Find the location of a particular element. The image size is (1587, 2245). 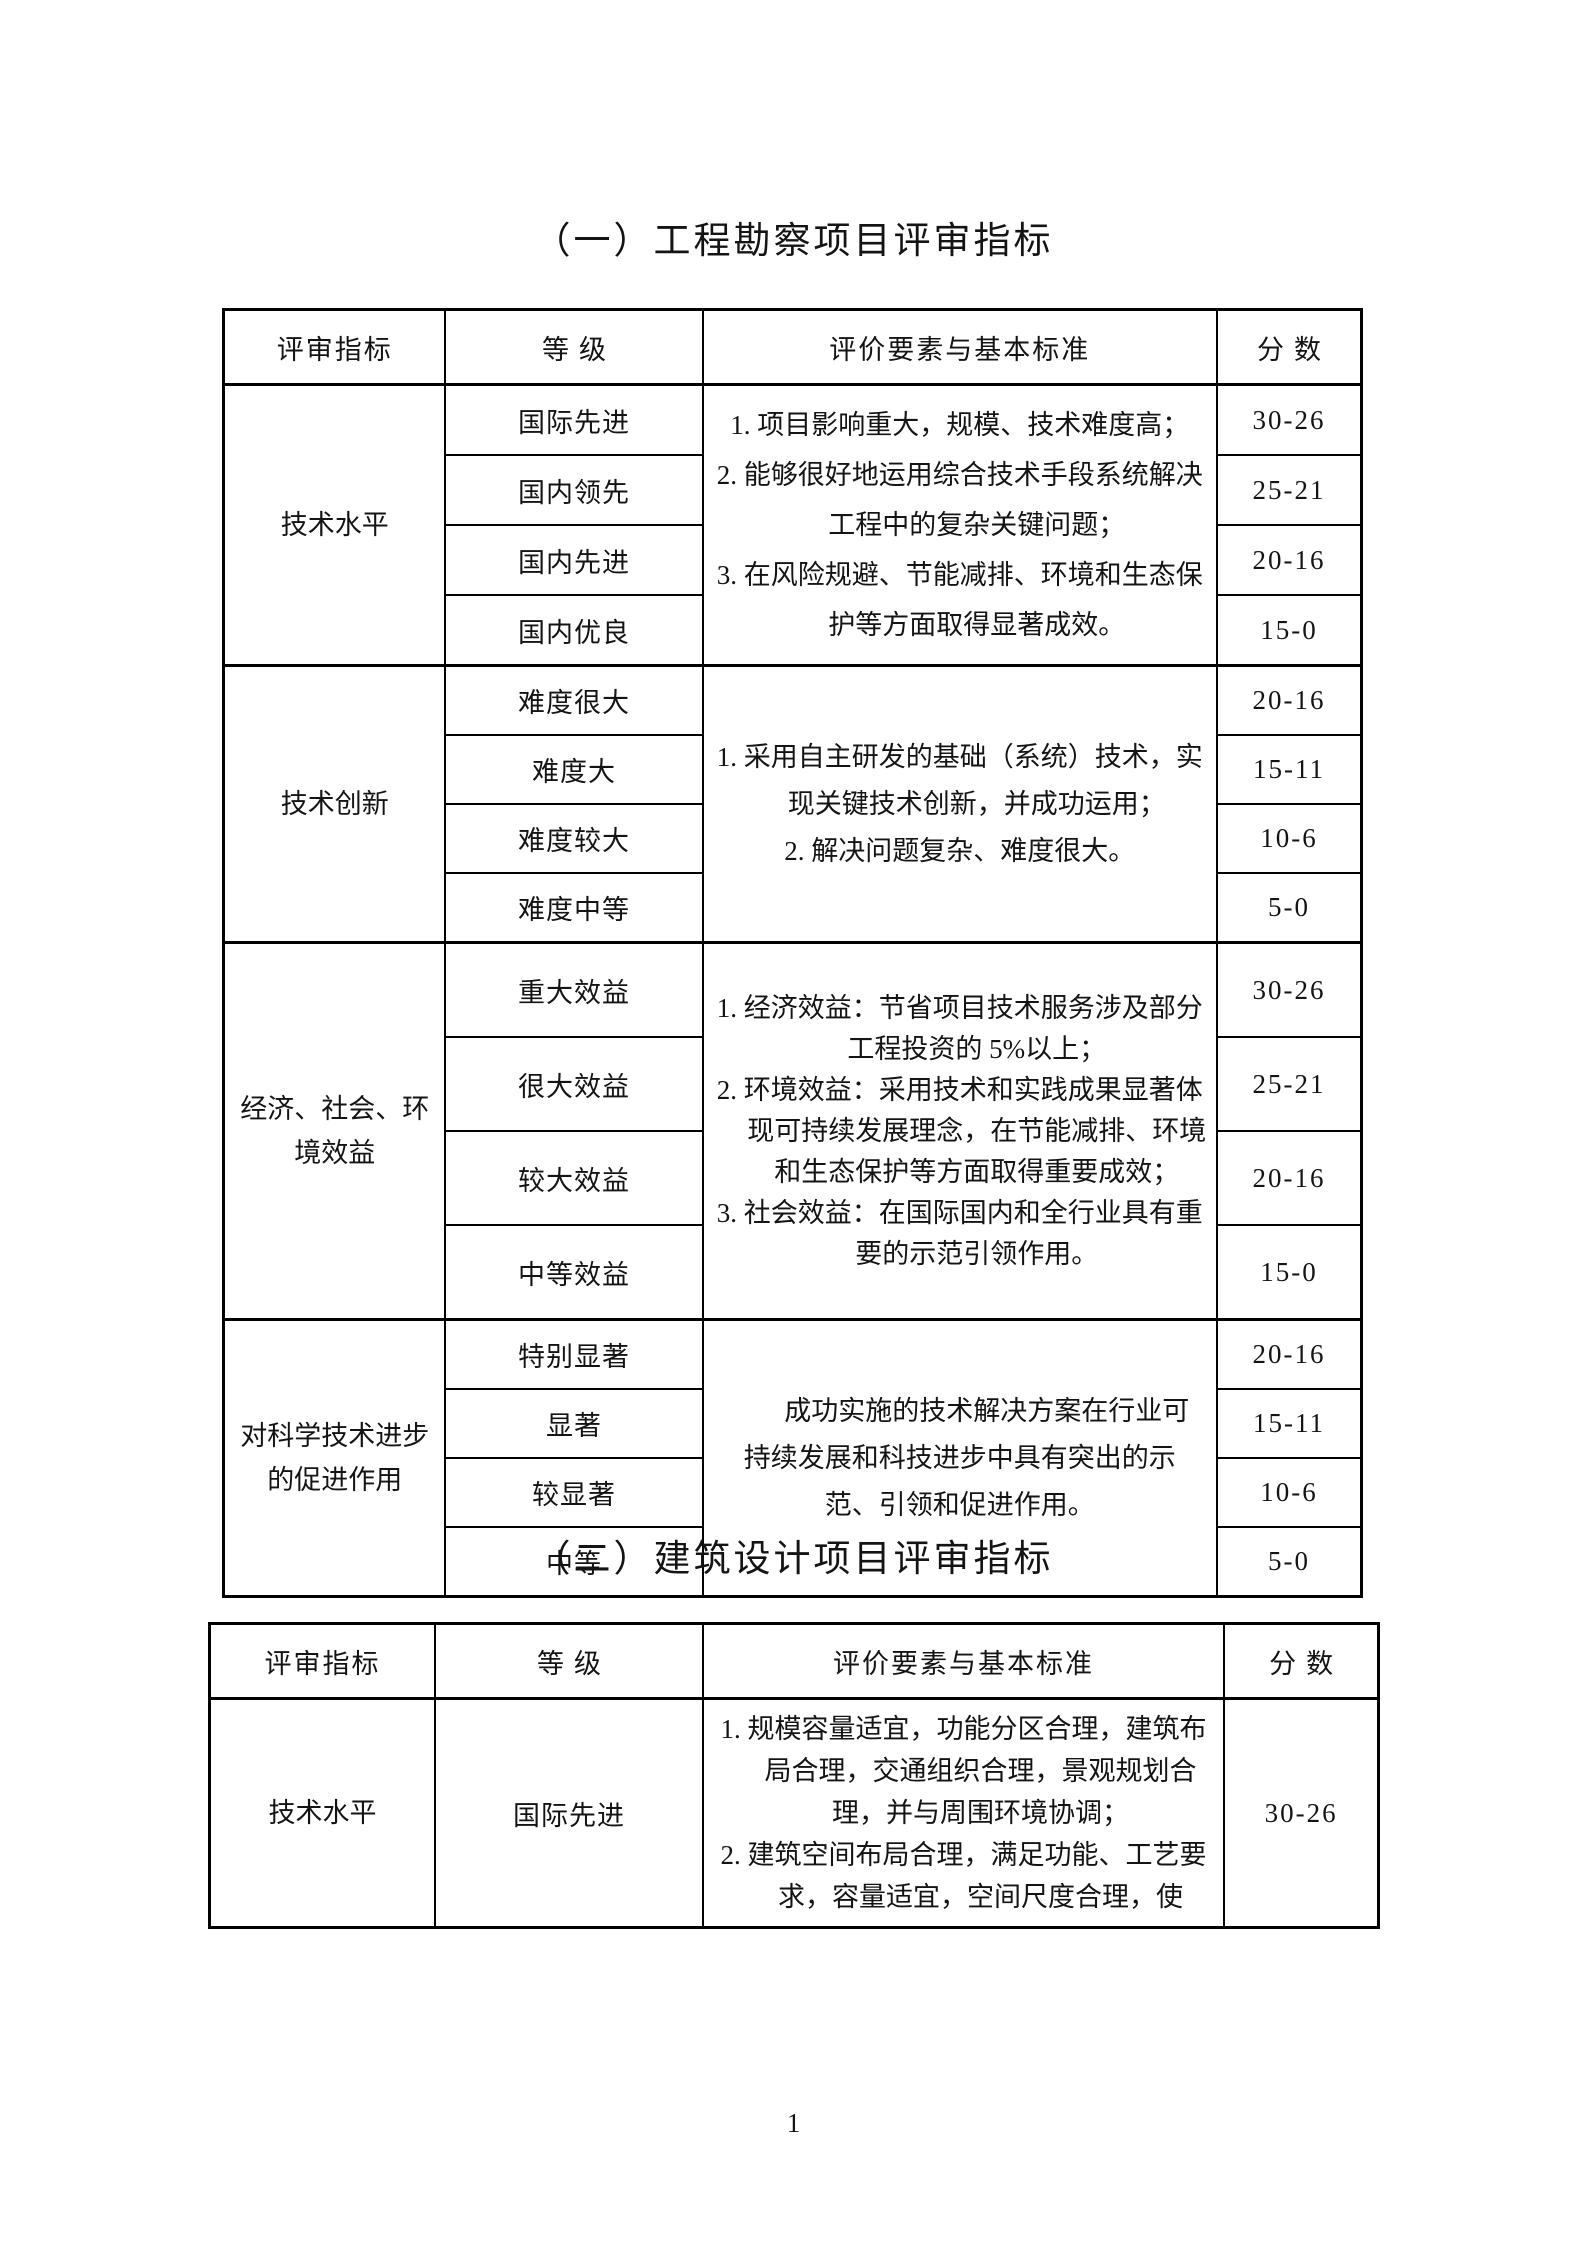

indicator-cell-benefits: 经济、社会、环境效益 is located at coordinates (334, 1131).